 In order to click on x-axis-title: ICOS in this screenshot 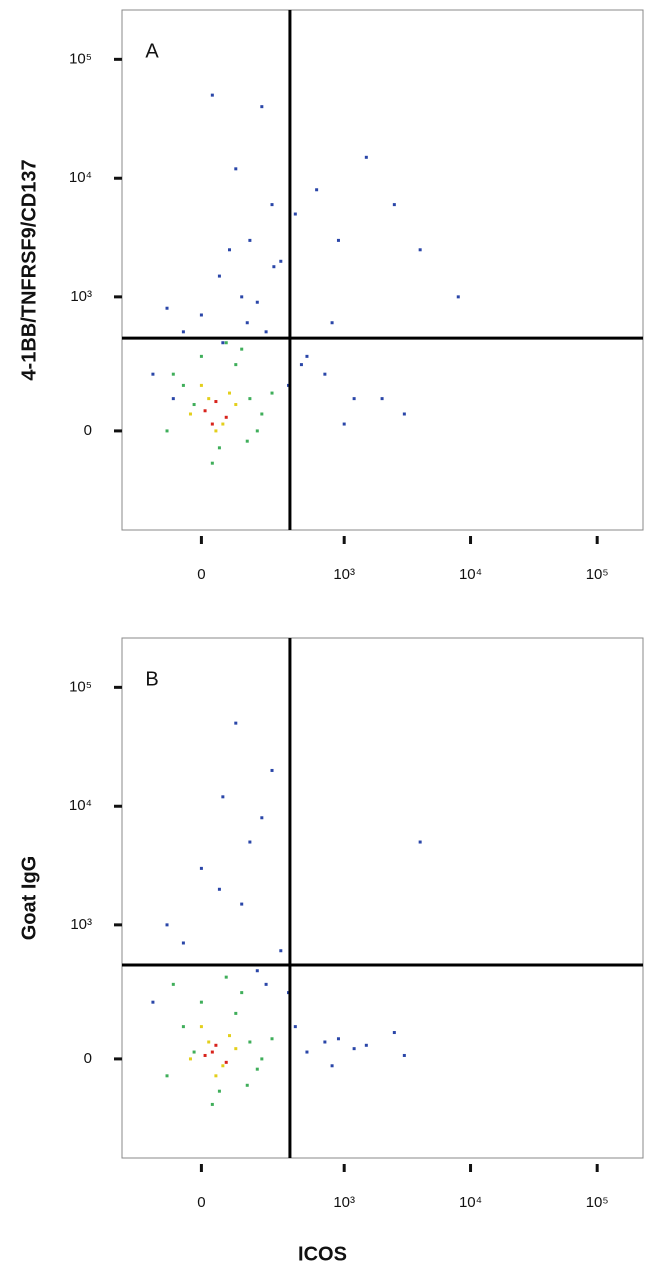, I will do `click(322, 1254)`.